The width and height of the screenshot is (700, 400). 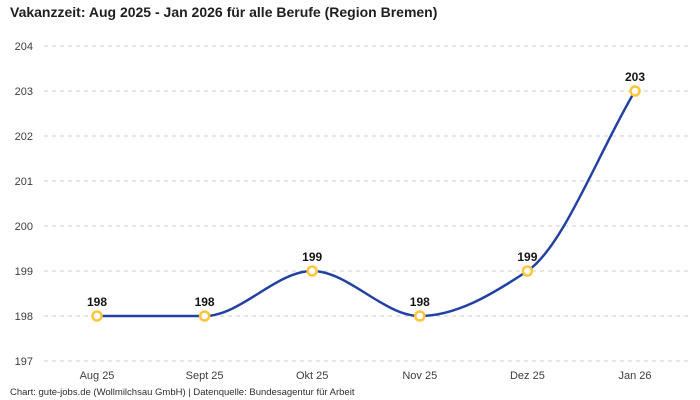 I want to click on y-axis-tick-label: 200, so click(x=24, y=227).